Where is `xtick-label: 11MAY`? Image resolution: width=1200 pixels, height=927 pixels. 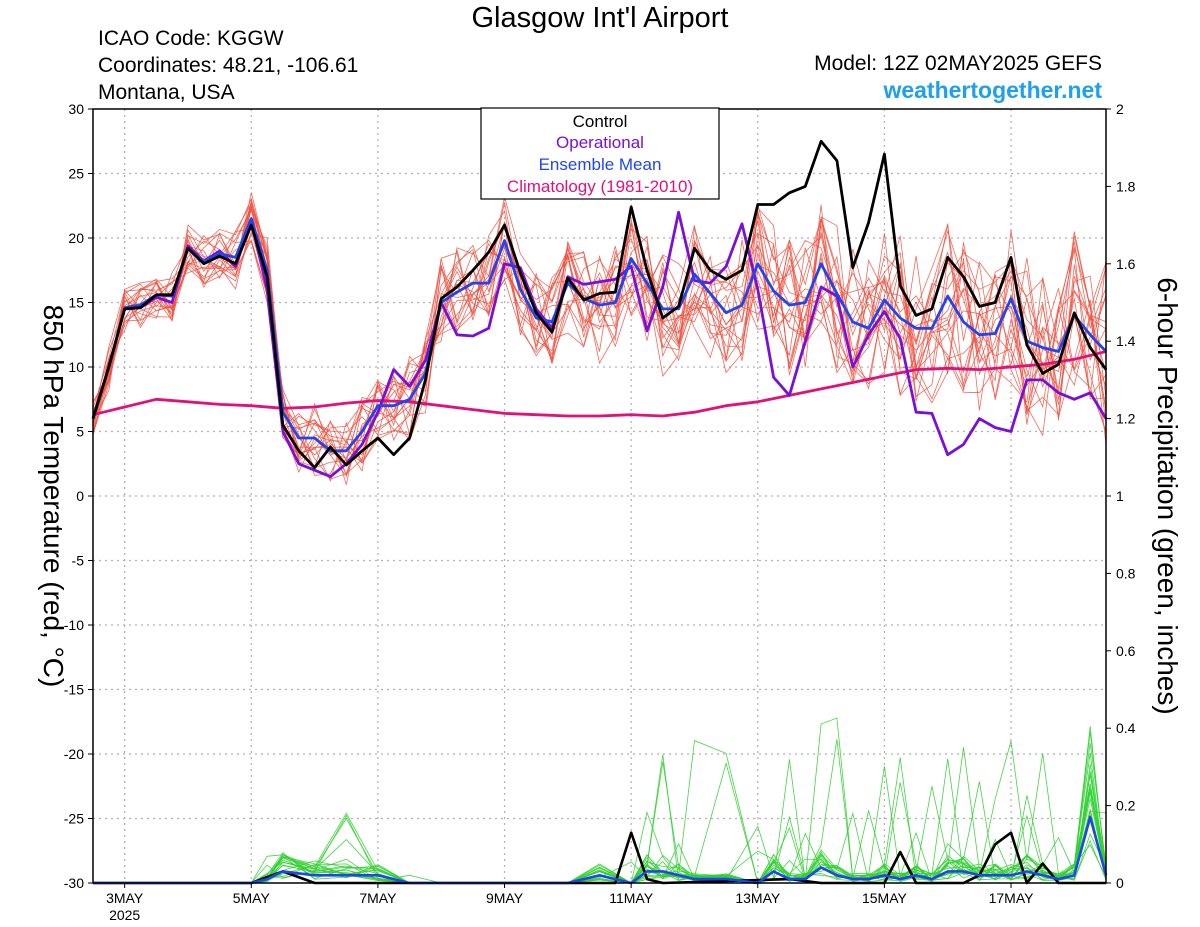
xtick-label: 11MAY is located at coordinates (631, 898).